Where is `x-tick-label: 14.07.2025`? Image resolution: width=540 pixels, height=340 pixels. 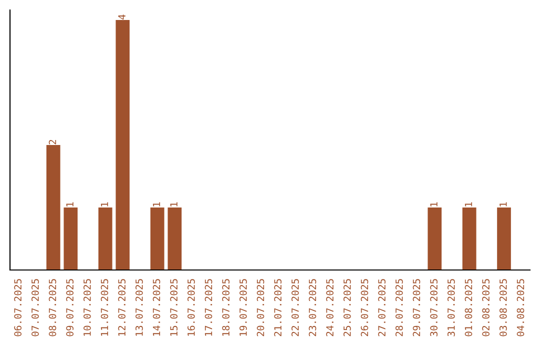
x-tick-label: 14.07.2025 is located at coordinates (156, 307).